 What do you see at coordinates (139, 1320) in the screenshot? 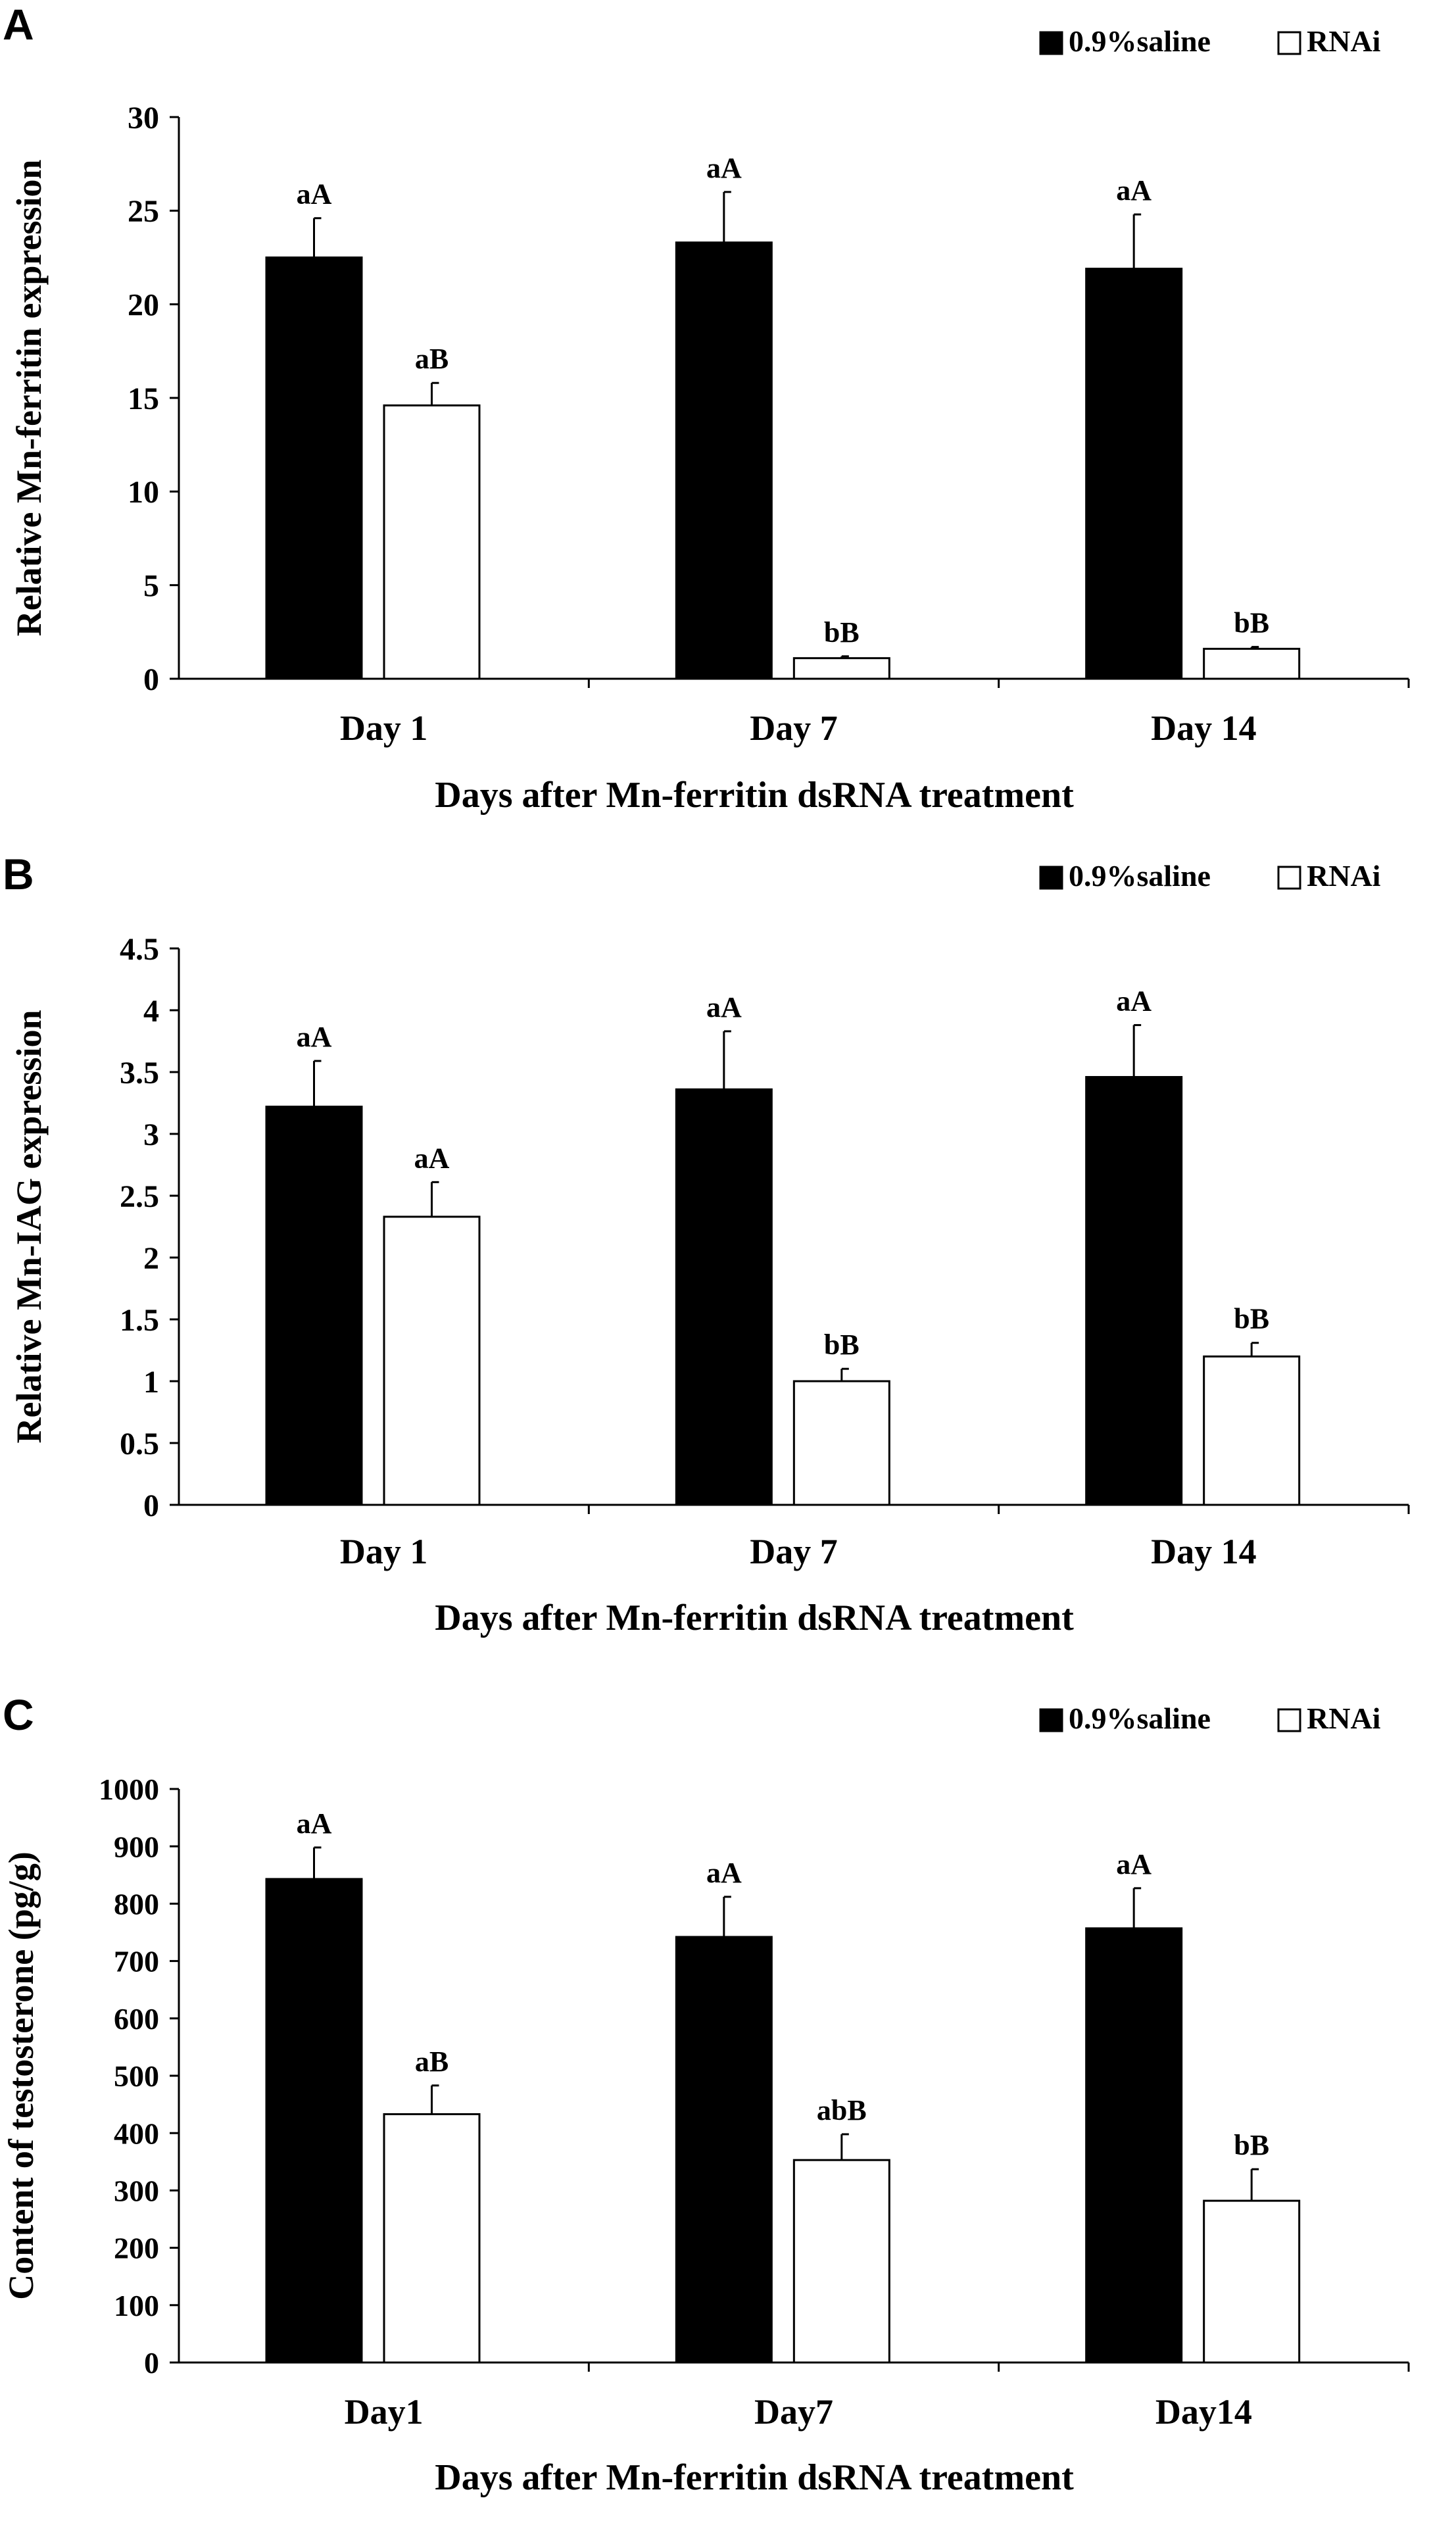
I see `y-tick-label: 1.5` at bounding box center [139, 1320].